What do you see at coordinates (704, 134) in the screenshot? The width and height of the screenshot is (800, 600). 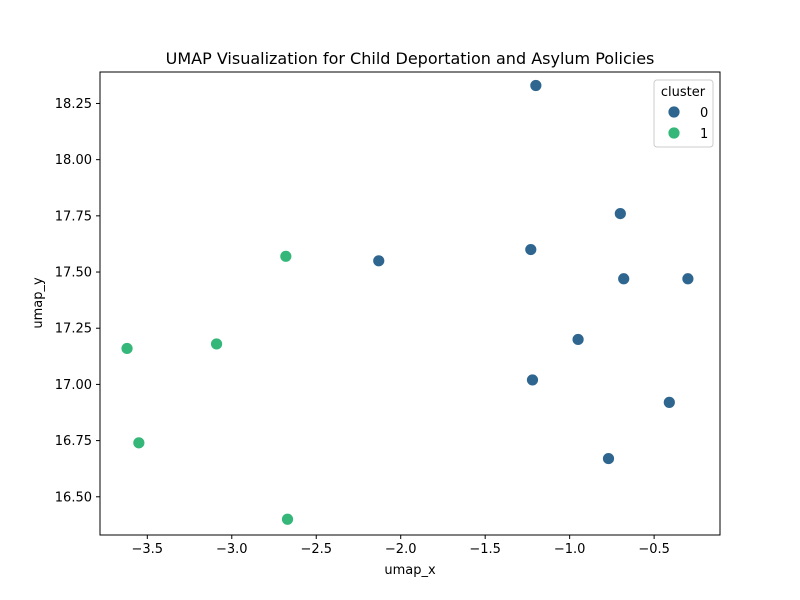 I see `legend-label-cluster-1: 1` at bounding box center [704, 134].